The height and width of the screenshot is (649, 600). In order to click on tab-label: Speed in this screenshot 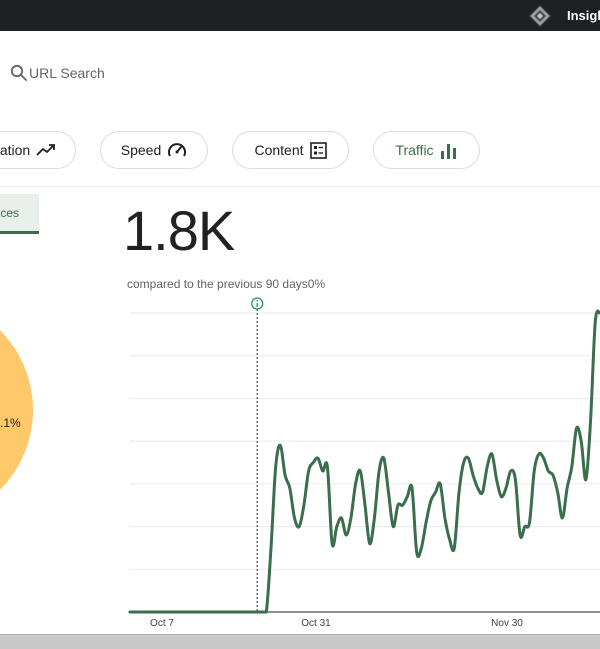, I will do `click(141, 150)`.